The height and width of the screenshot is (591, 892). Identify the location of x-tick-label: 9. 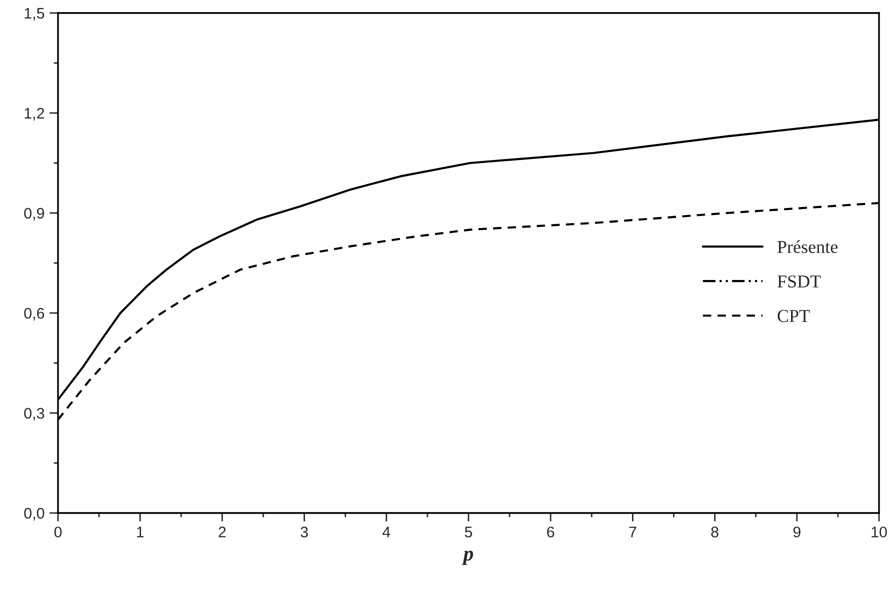
(796, 532).